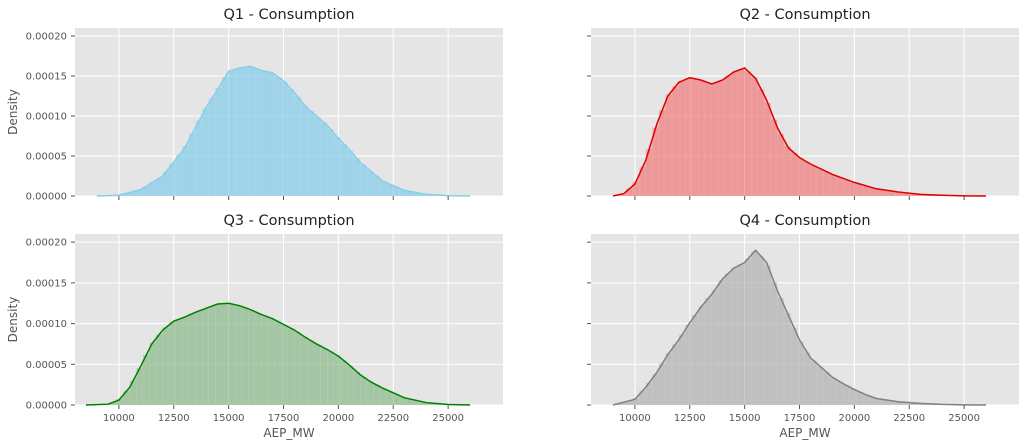  I want to click on subplot-title: Q1 - Consumption, so click(288, 15).